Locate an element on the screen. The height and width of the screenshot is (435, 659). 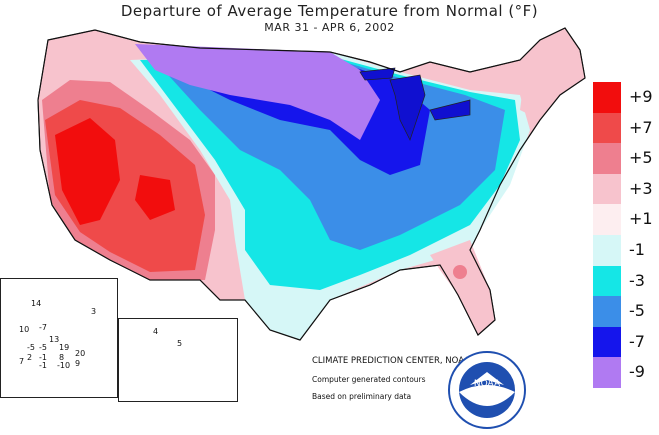
west-plus9-zone is located at coordinates (87, 171).